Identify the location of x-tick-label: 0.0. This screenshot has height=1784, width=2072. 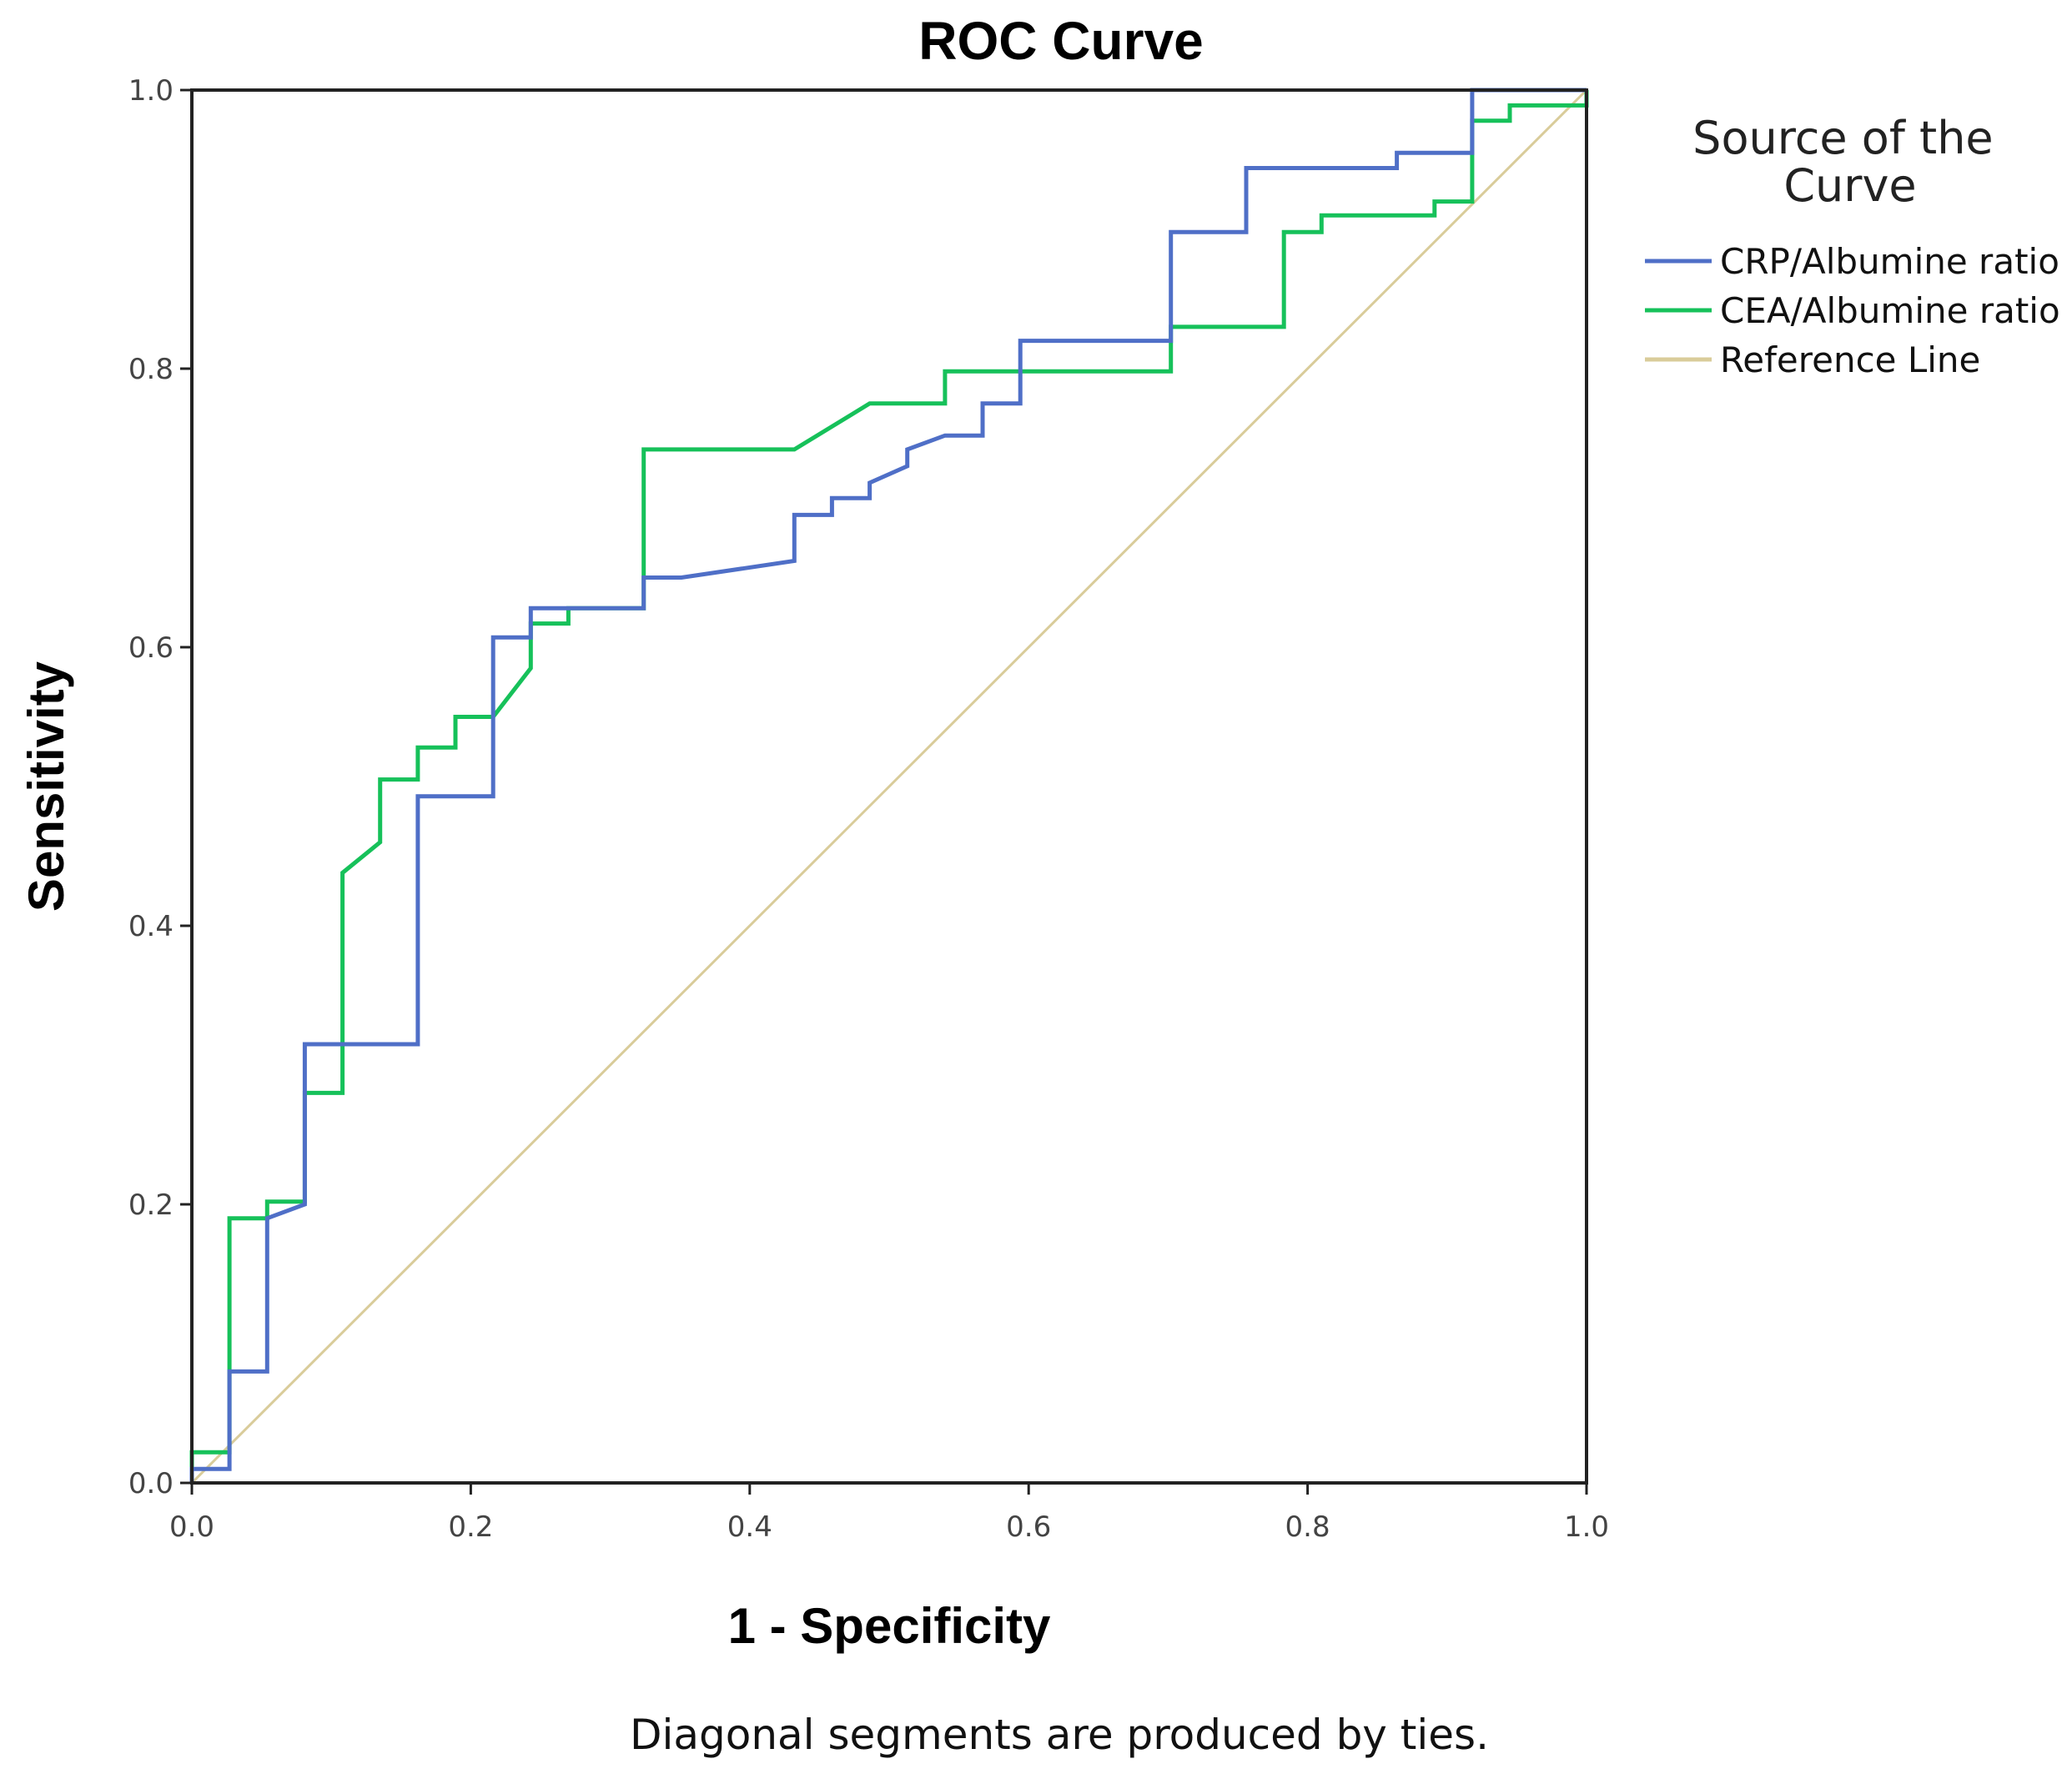
(191, 1527).